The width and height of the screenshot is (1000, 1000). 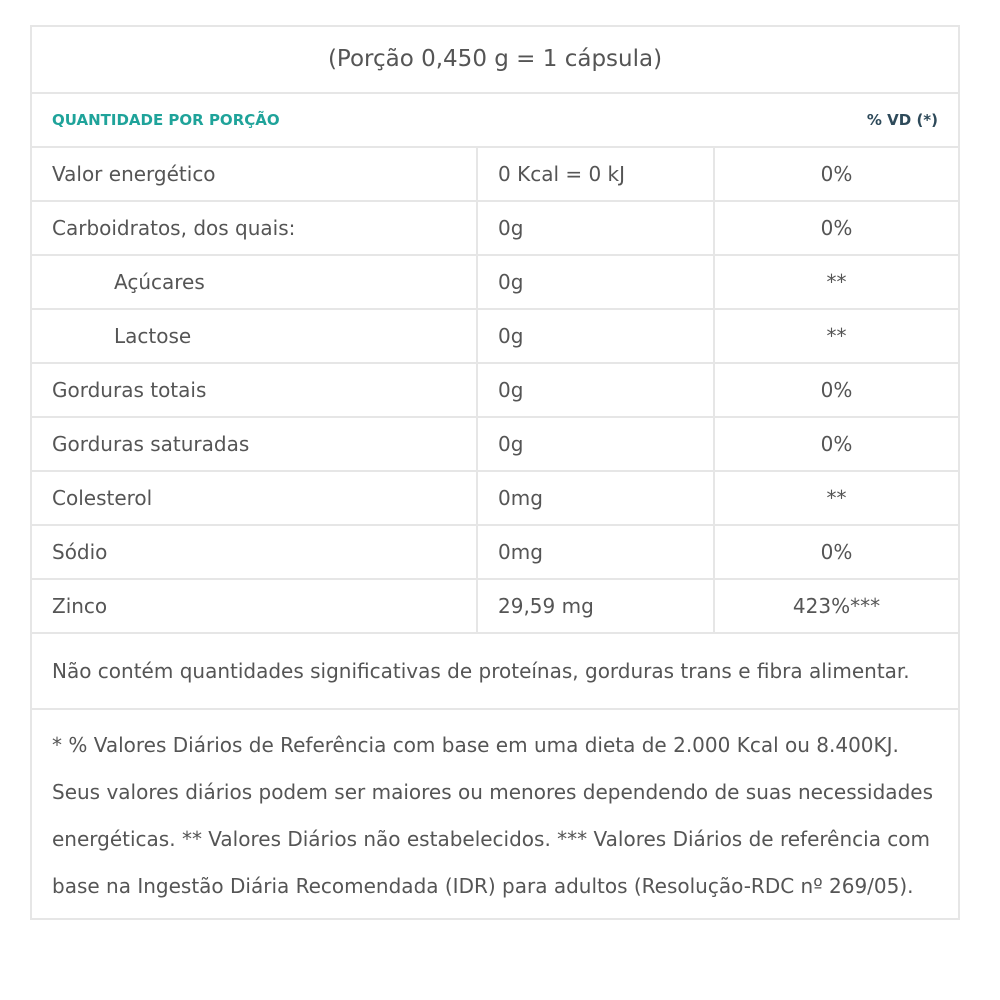 I want to click on table-header: QUANTIDADE POR PORÇÃO % VD (*), so click(x=495, y=121).